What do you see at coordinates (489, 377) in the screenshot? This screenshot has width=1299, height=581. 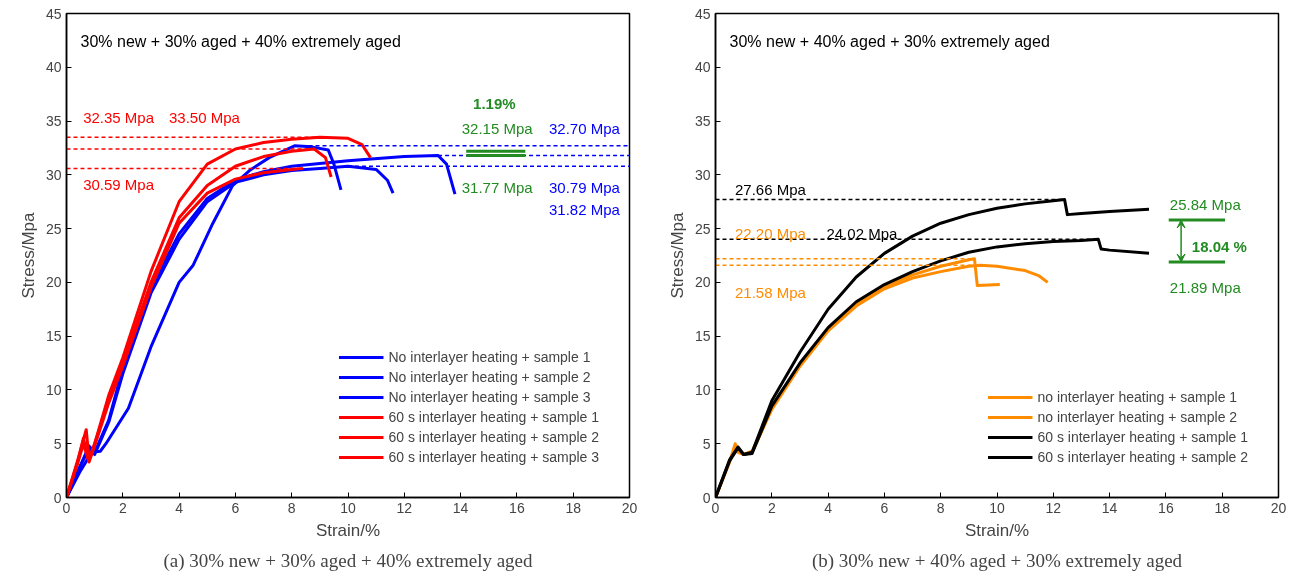 I see `legend-label: No interlayer heating + sample 2` at bounding box center [489, 377].